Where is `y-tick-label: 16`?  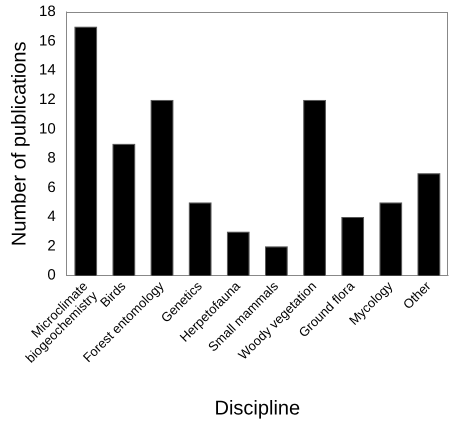 y-tick-label: 16 is located at coordinates (47, 41).